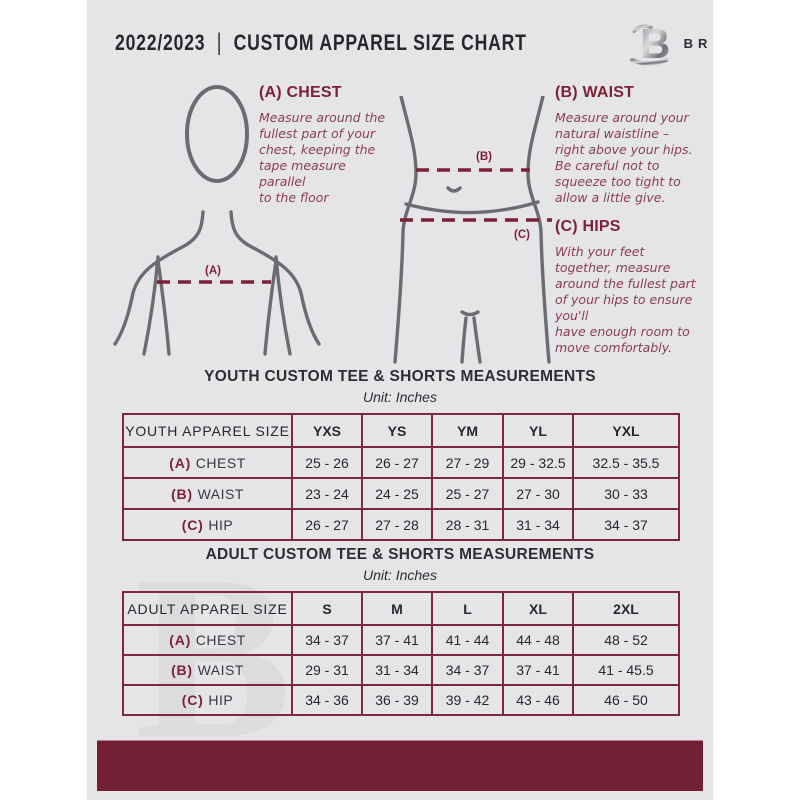  What do you see at coordinates (397, 524) in the screenshot?
I see `cell-value: 27 - 28` at bounding box center [397, 524].